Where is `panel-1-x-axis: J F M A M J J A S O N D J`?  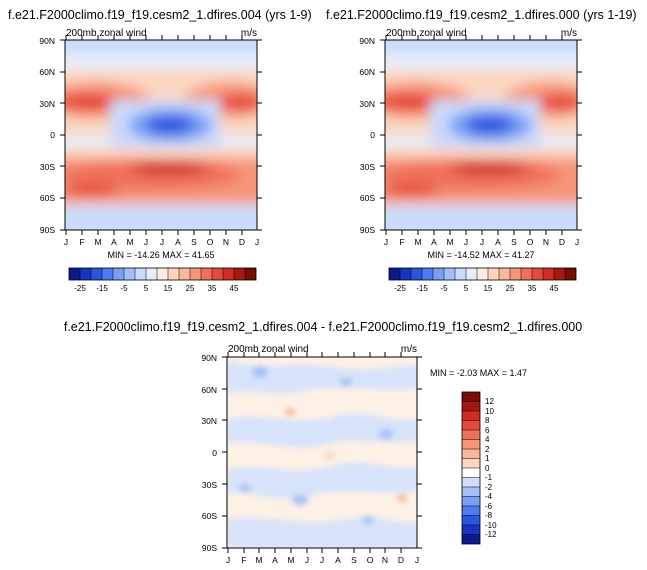
panel-1-x-axis: J F M A M J J A S O N D J is located at coordinates (161, 141).